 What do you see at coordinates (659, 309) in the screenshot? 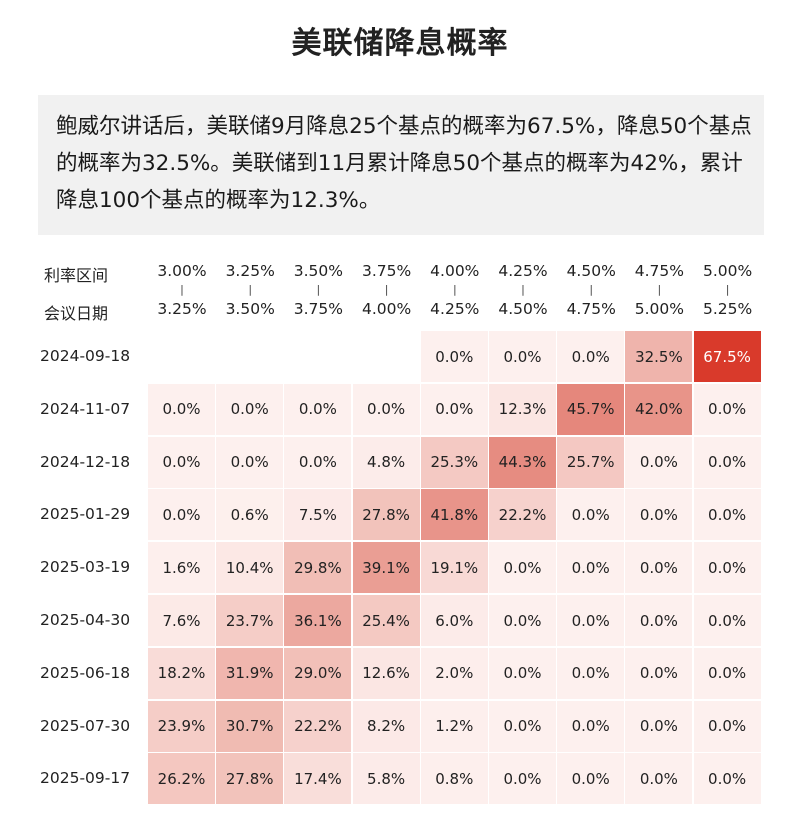
I see `column-high-label: 5.00%` at bounding box center [659, 309].